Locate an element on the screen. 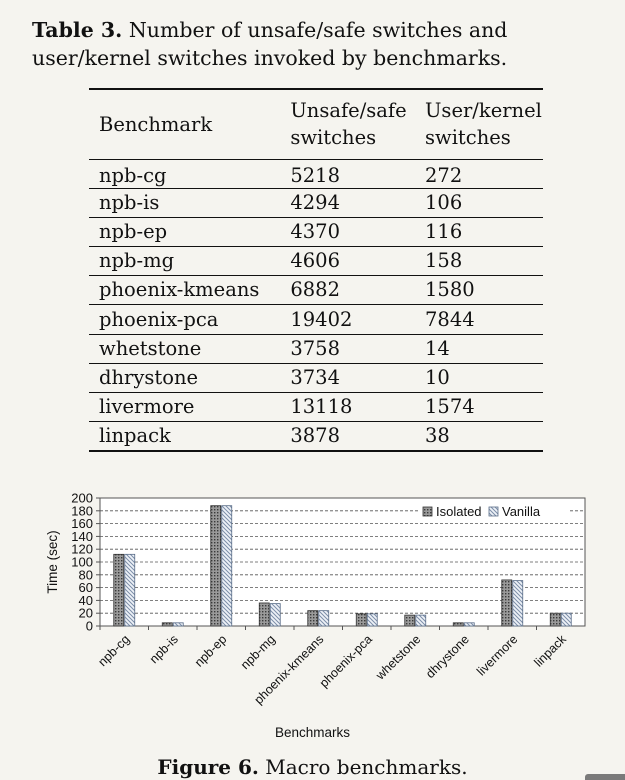 The height and width of the screenshot is (780, 625). cell-unsafe-safe: 5218 is located at coordinates (315, 175).